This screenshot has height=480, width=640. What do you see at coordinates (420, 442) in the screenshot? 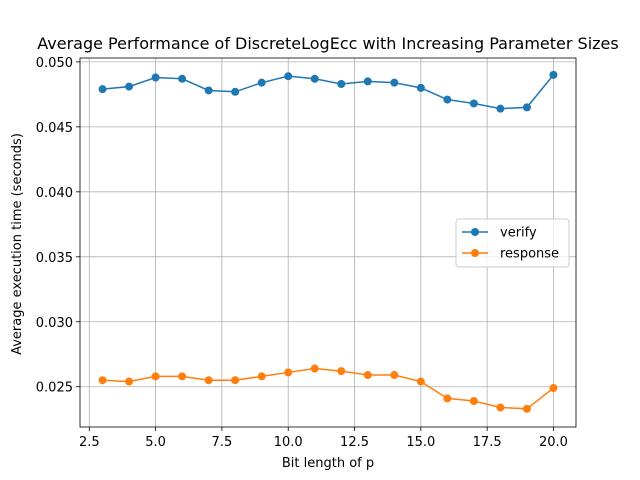
I see `x-tick-label: 15.0` at bounding box center [420, 442].